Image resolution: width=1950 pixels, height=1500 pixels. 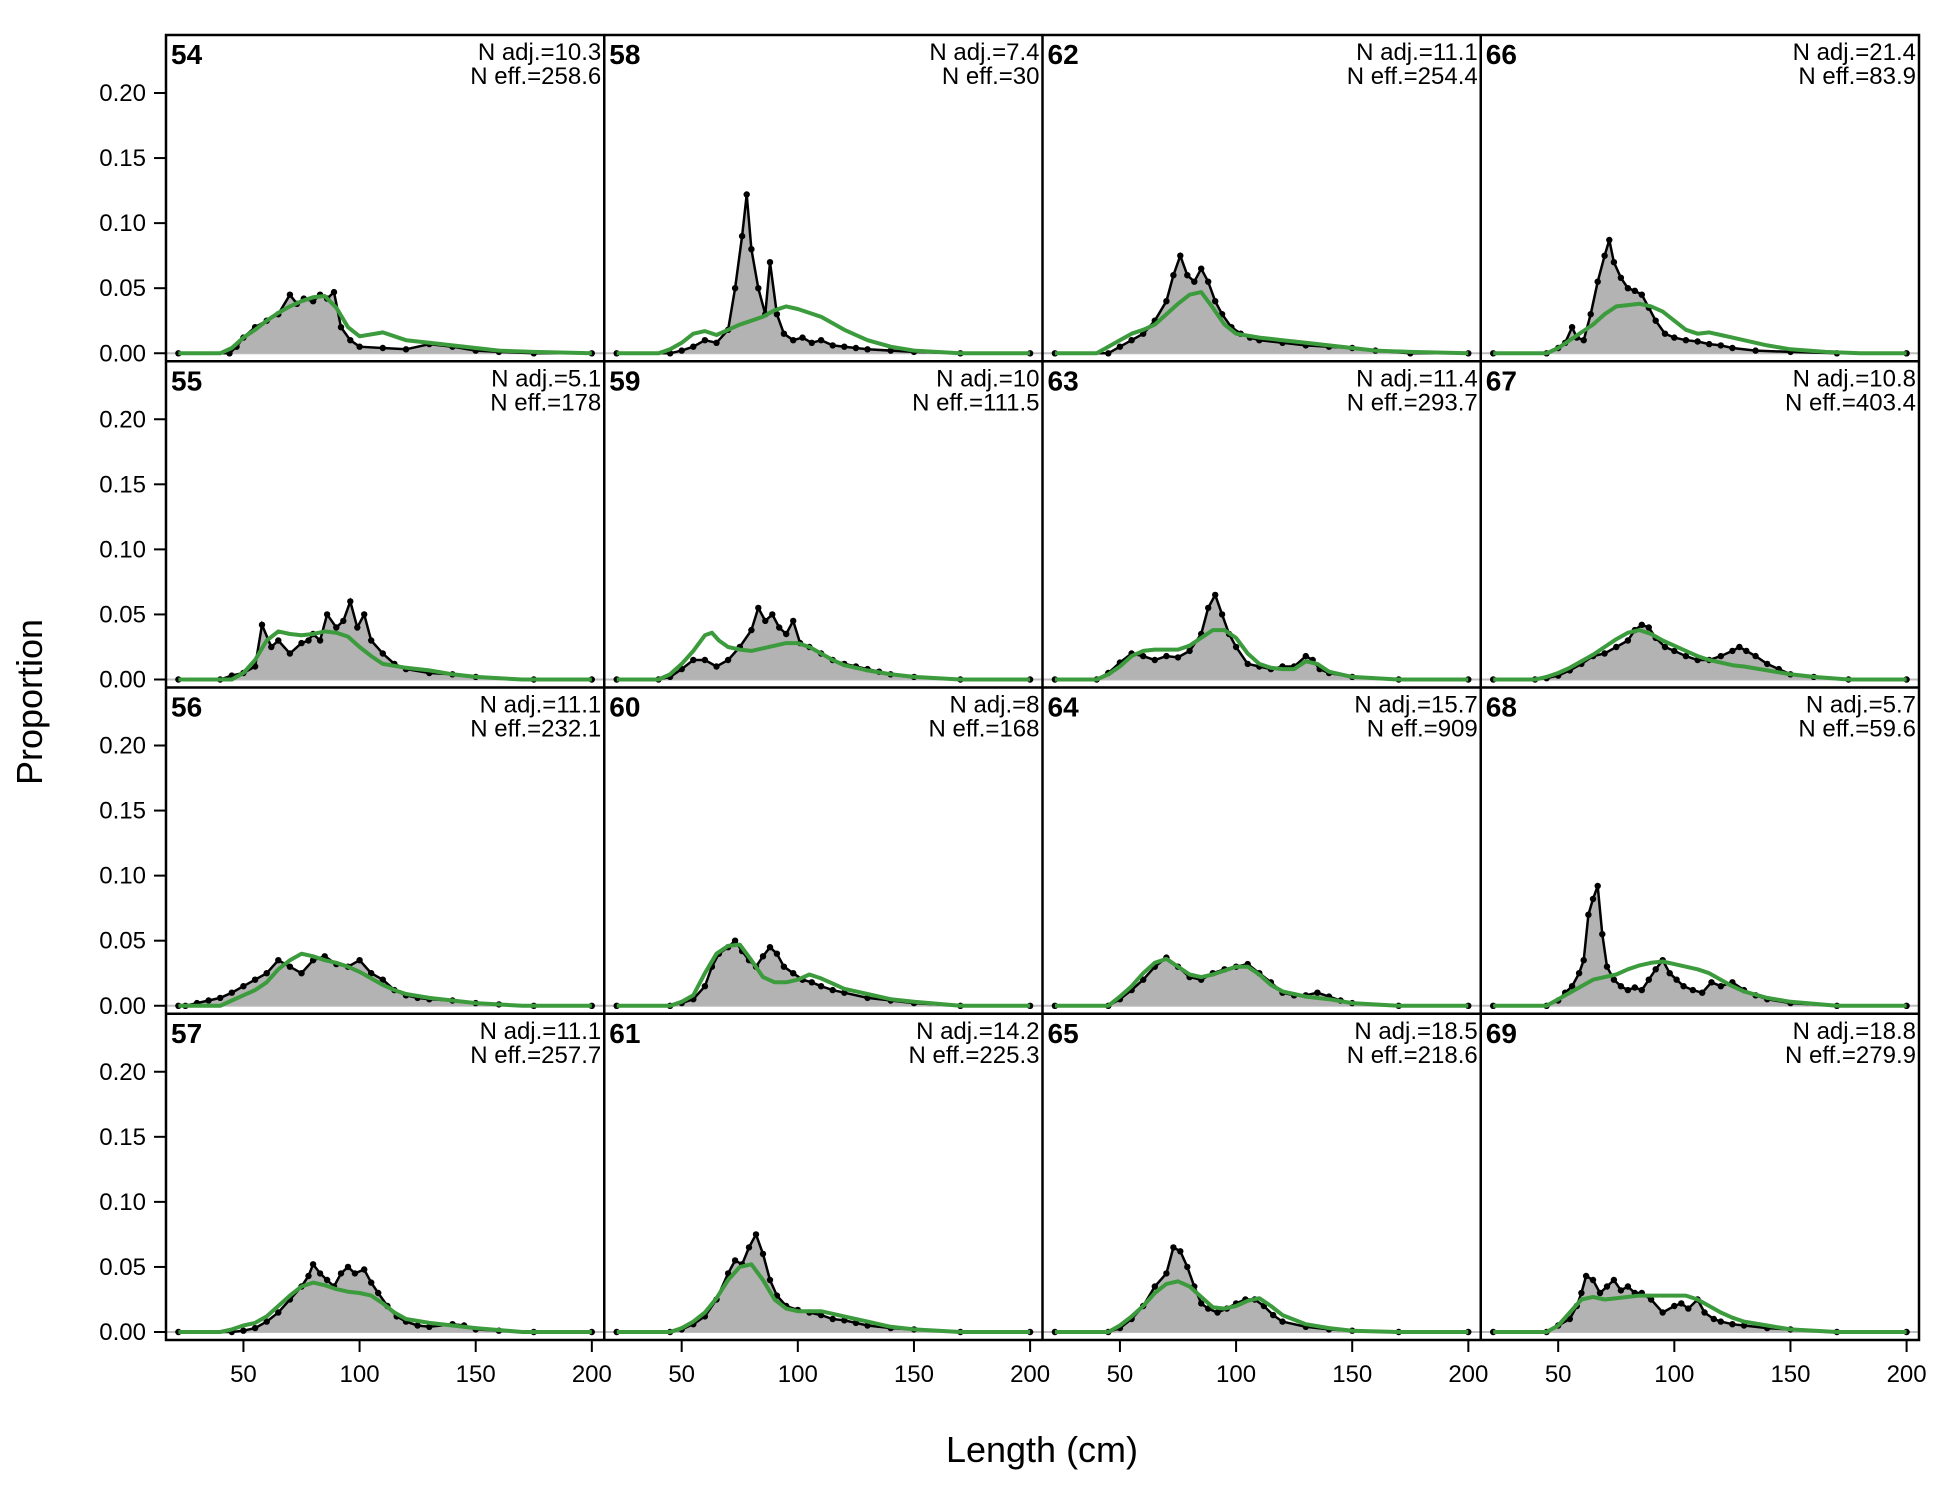 What do you see at coordinates (1501, 54) in the screenshot?
I see `panel-id-label: 66` at bounding box center [1501, 54].